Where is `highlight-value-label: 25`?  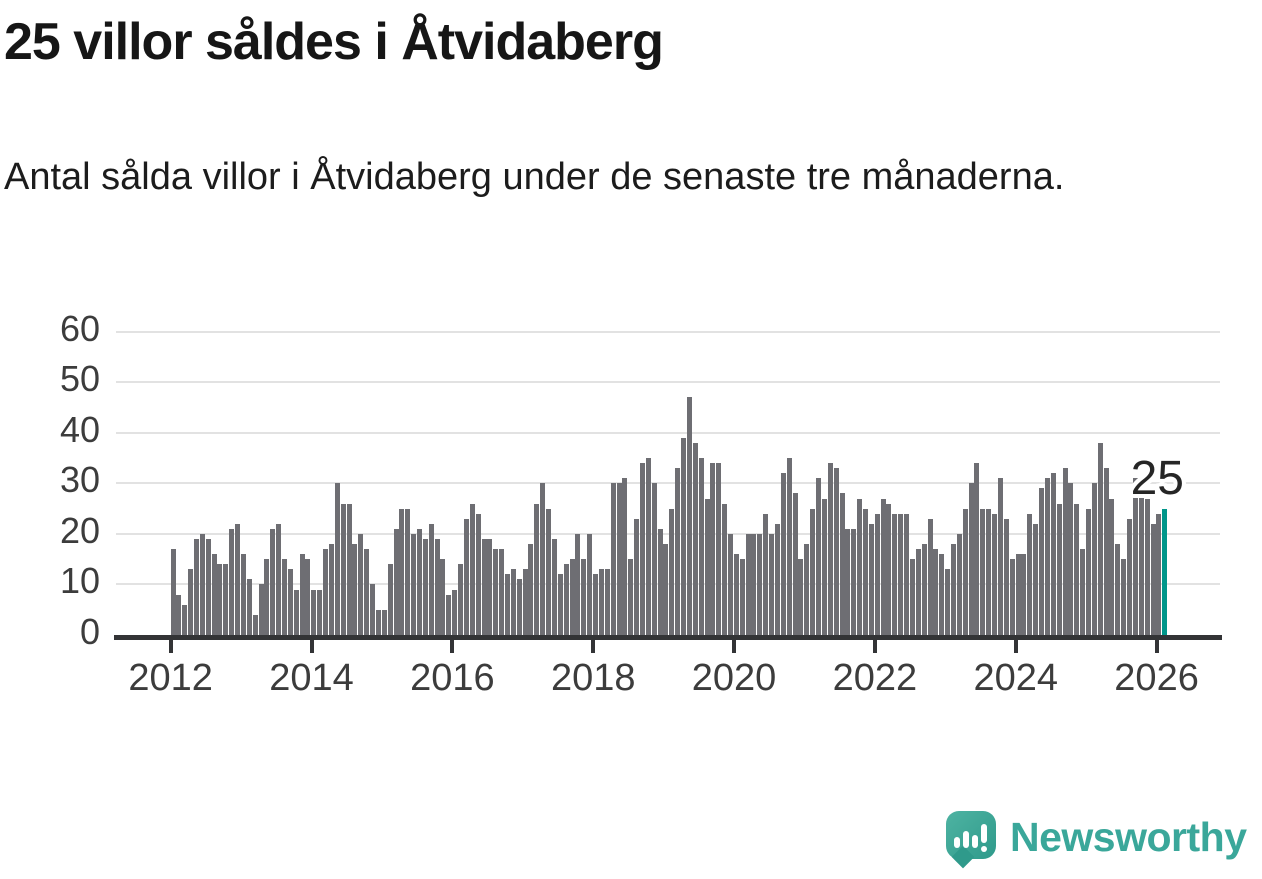 highlight-value-label: 25 is located at coordinates (1157, 478).